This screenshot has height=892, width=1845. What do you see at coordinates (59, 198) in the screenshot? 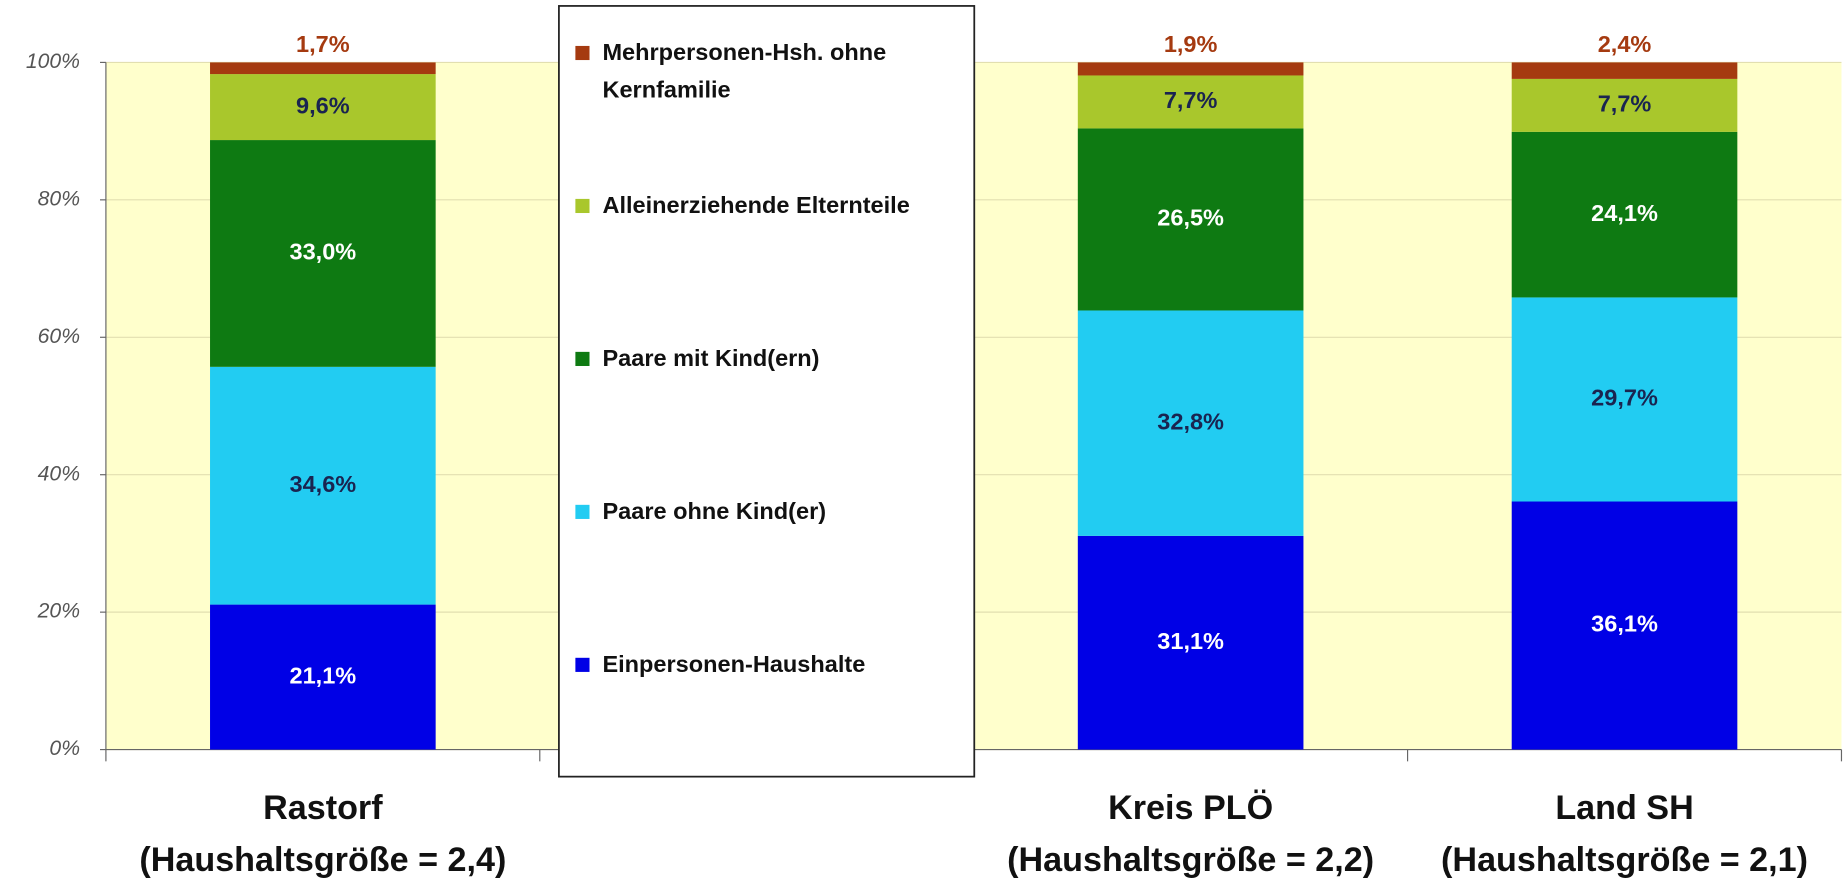
I see `y-tick-label: 80%` at bounding box center [59, 198].